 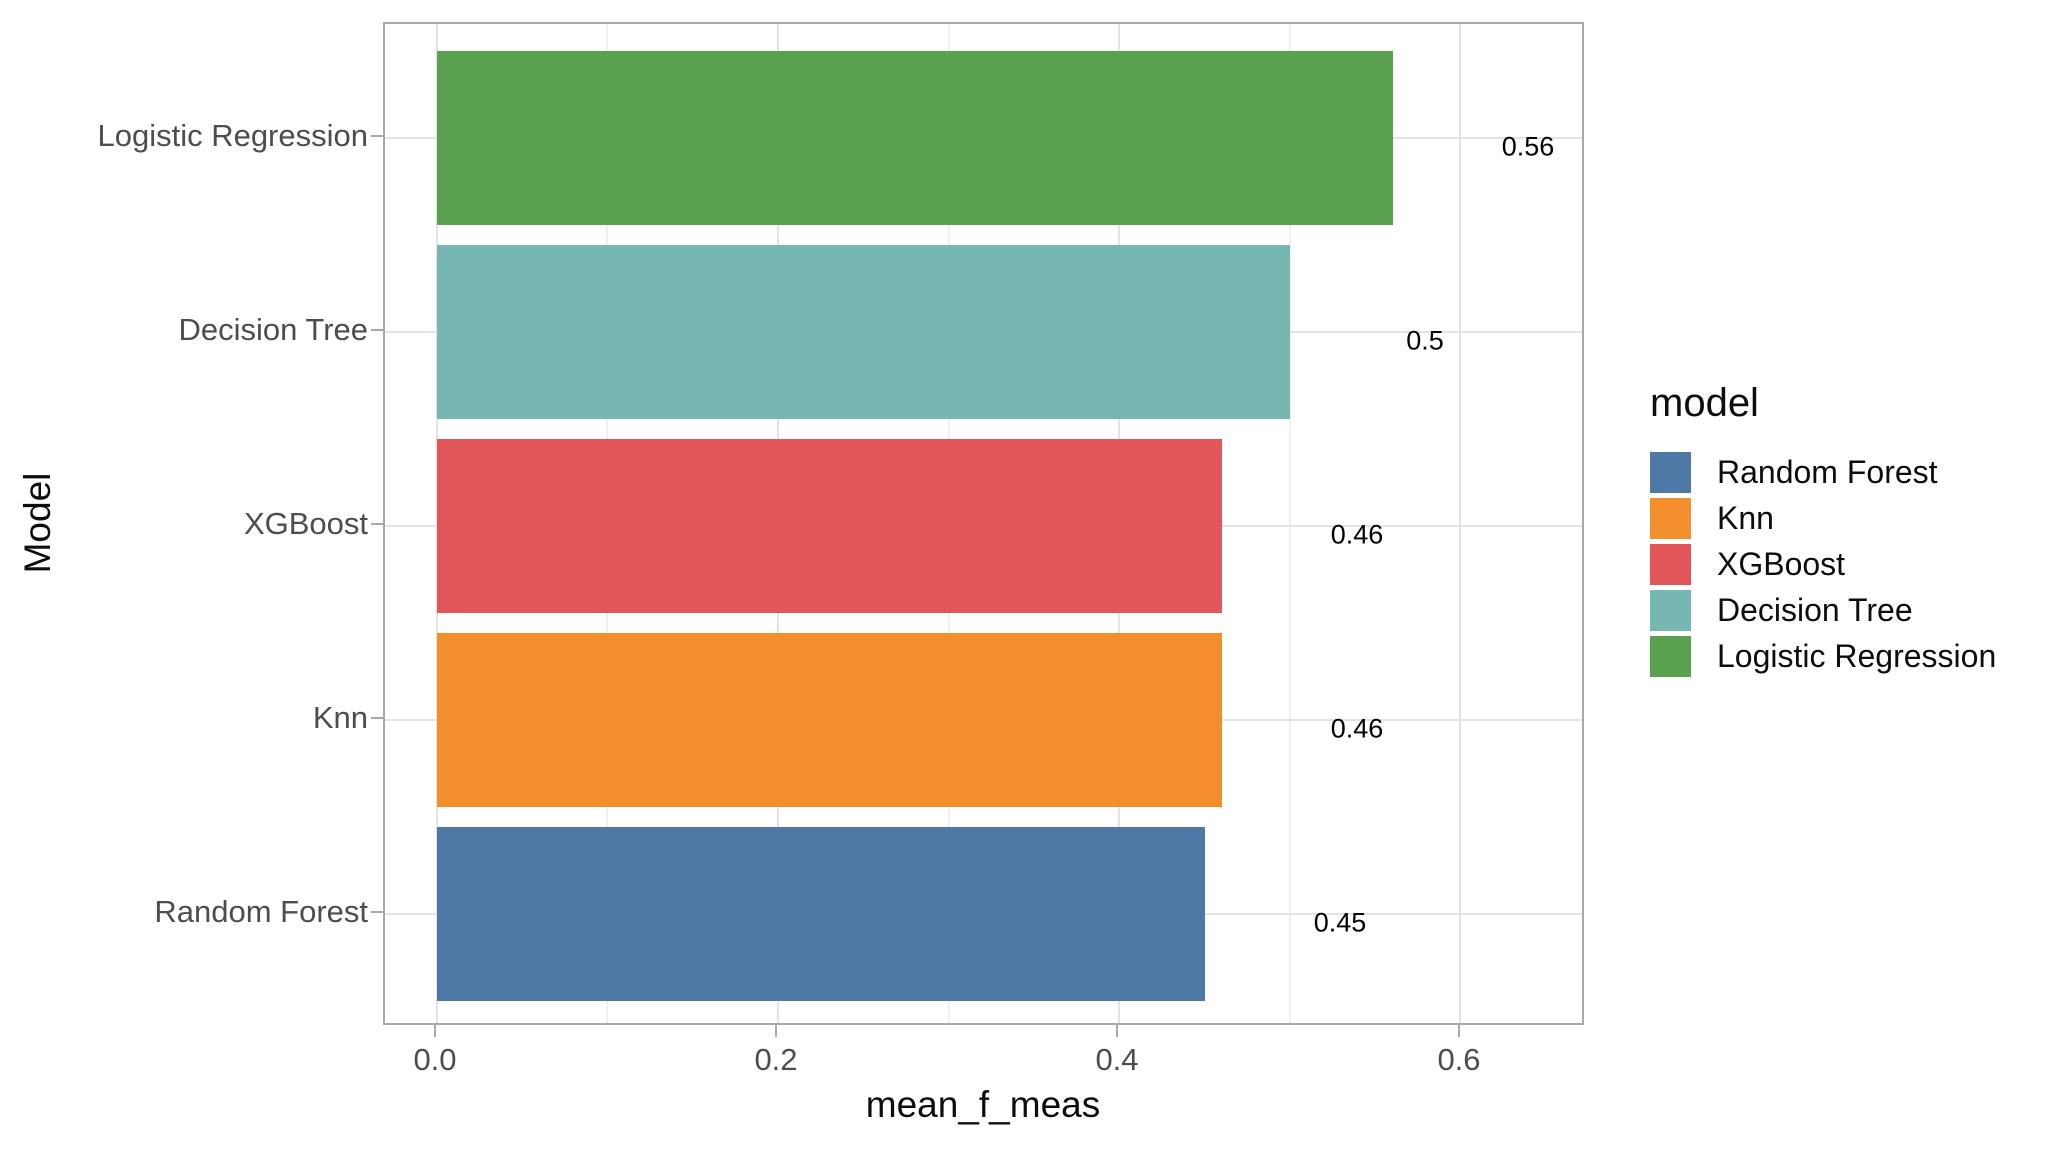 I want to click on legend-item: Logistic Regression, so click(x=1823, y=656).